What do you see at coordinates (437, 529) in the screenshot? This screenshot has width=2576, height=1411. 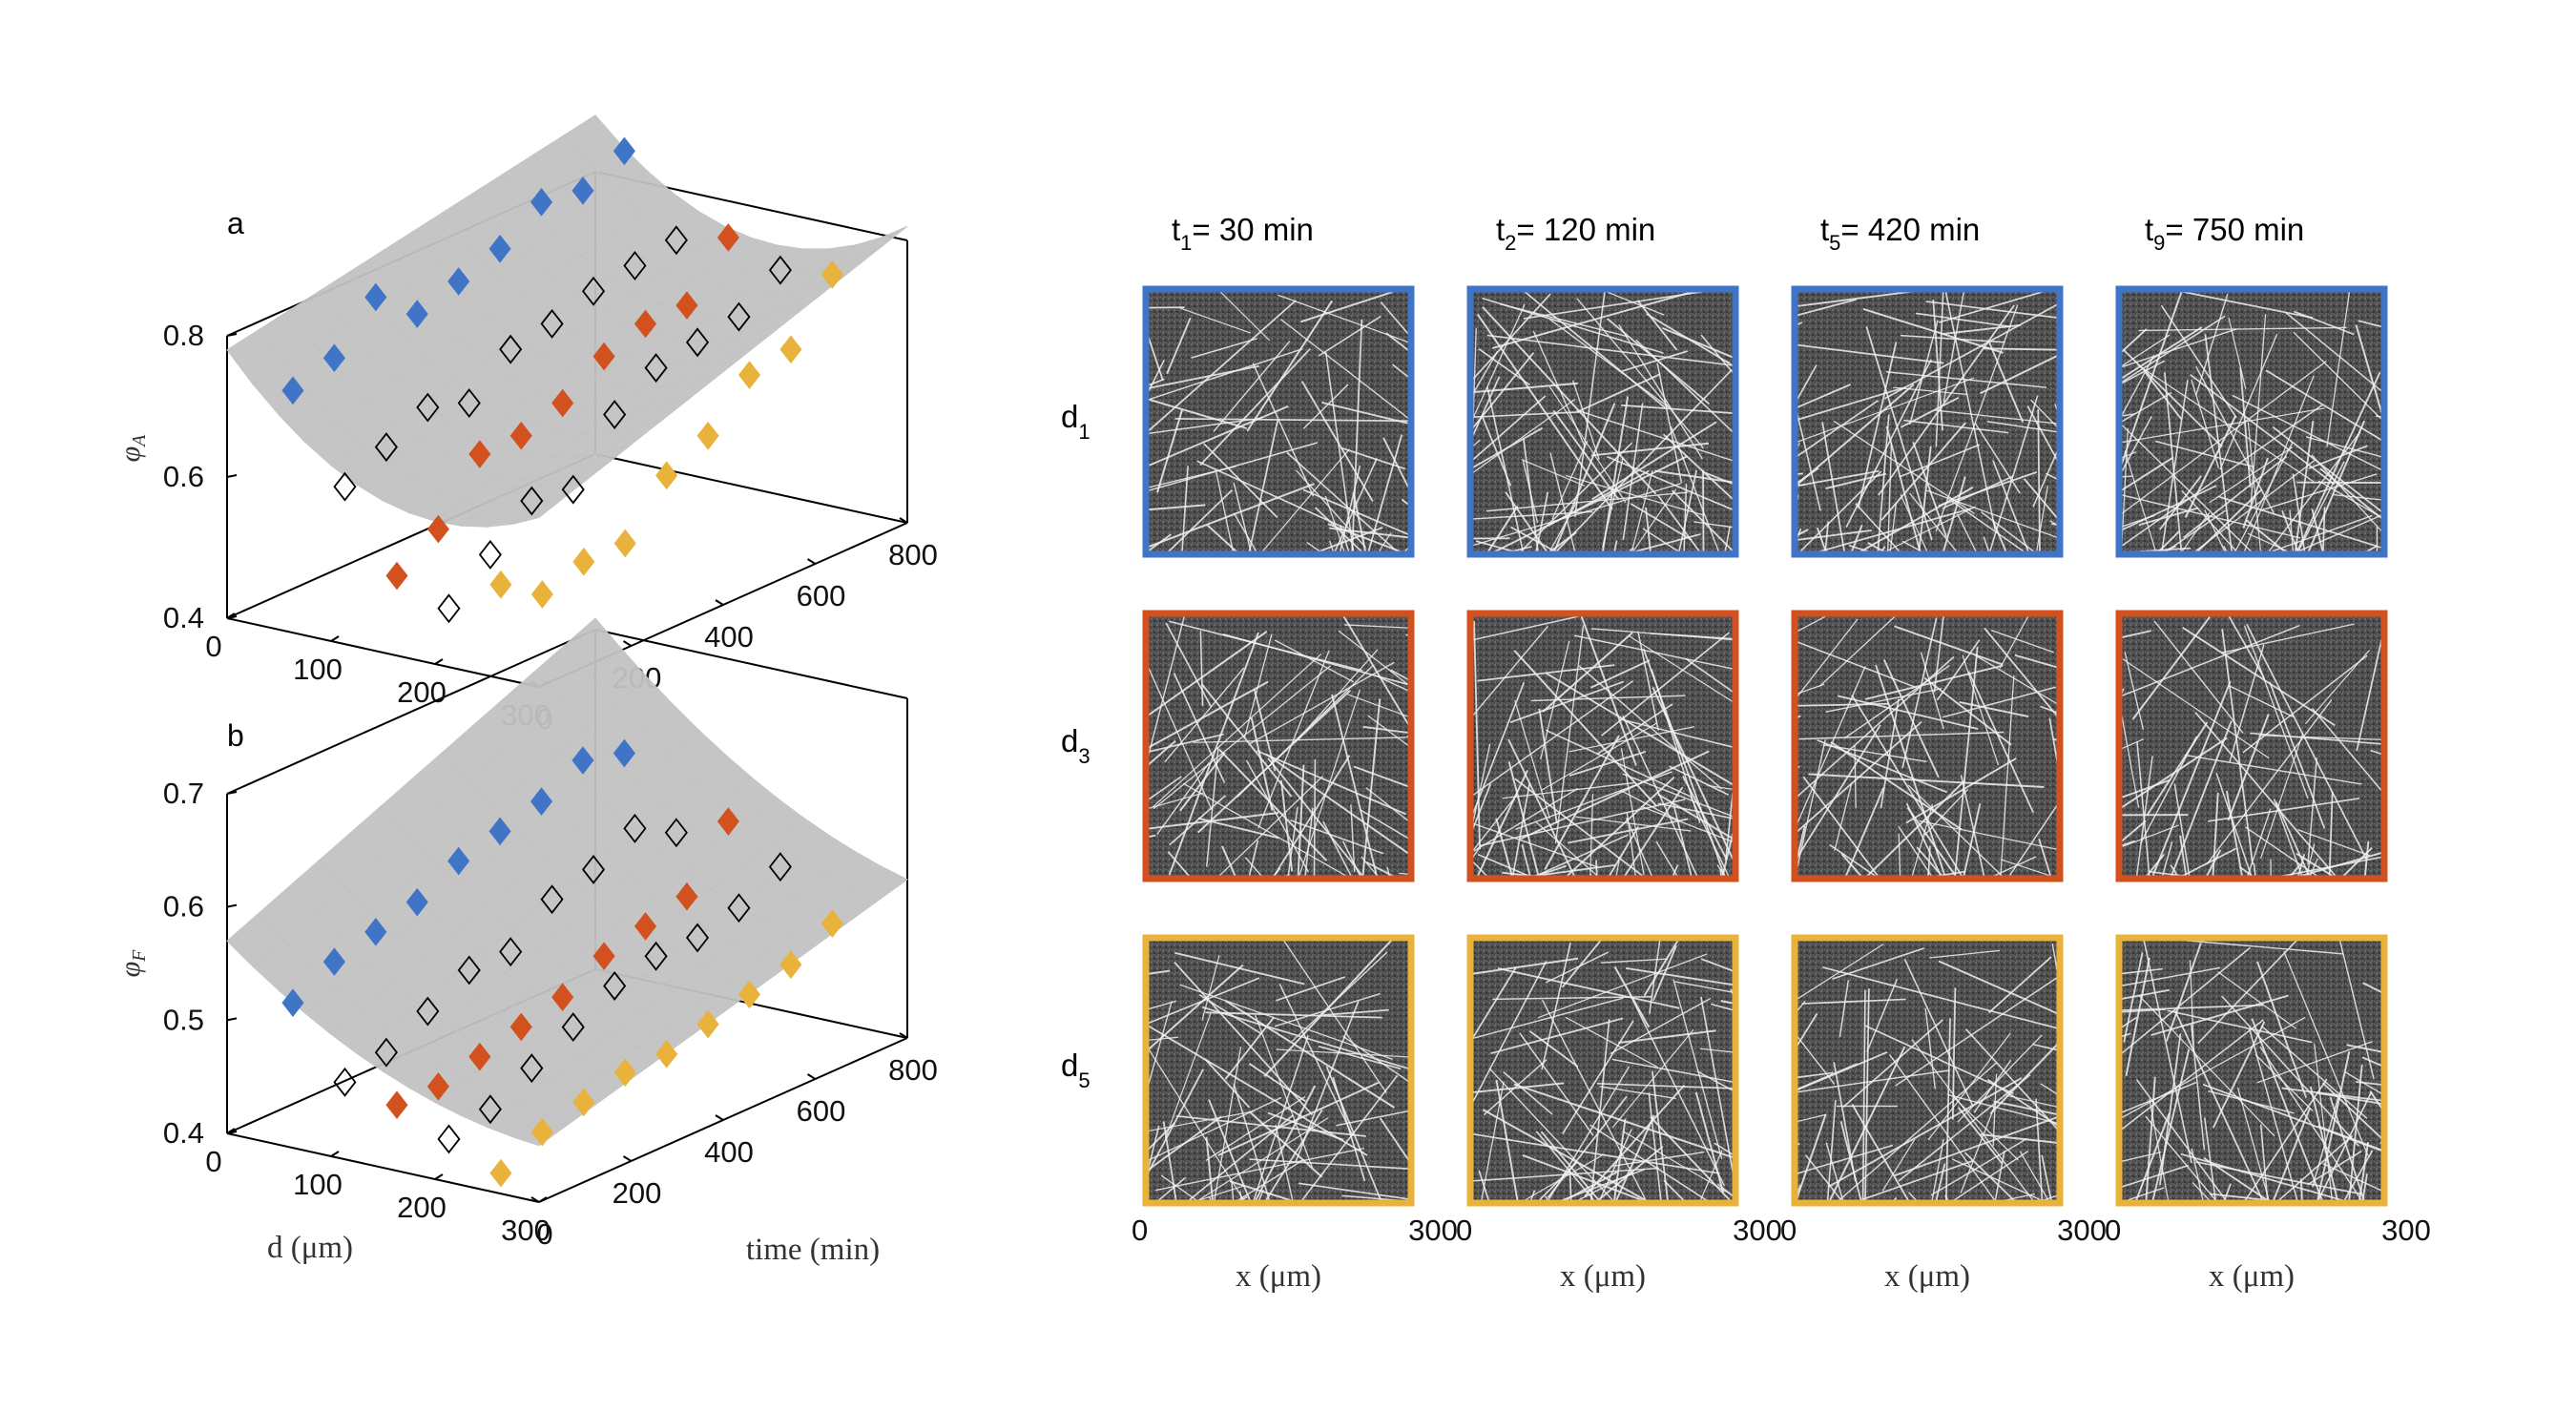 I see `a-marker-red` at bounding box center [437, 529].